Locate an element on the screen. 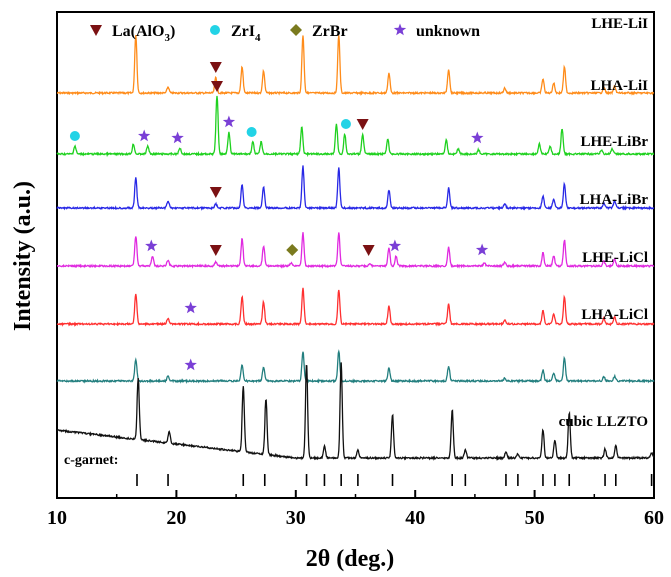  legend-item-star: unknown is located at coordinates (436, 31).